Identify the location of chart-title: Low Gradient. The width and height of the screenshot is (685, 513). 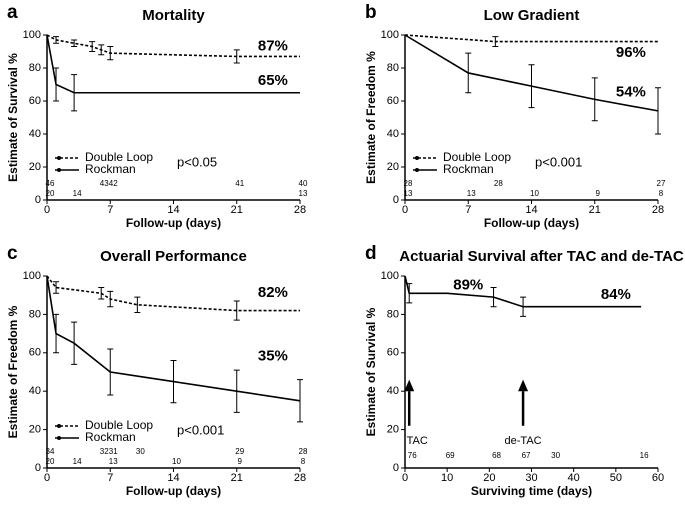
(532, 15).